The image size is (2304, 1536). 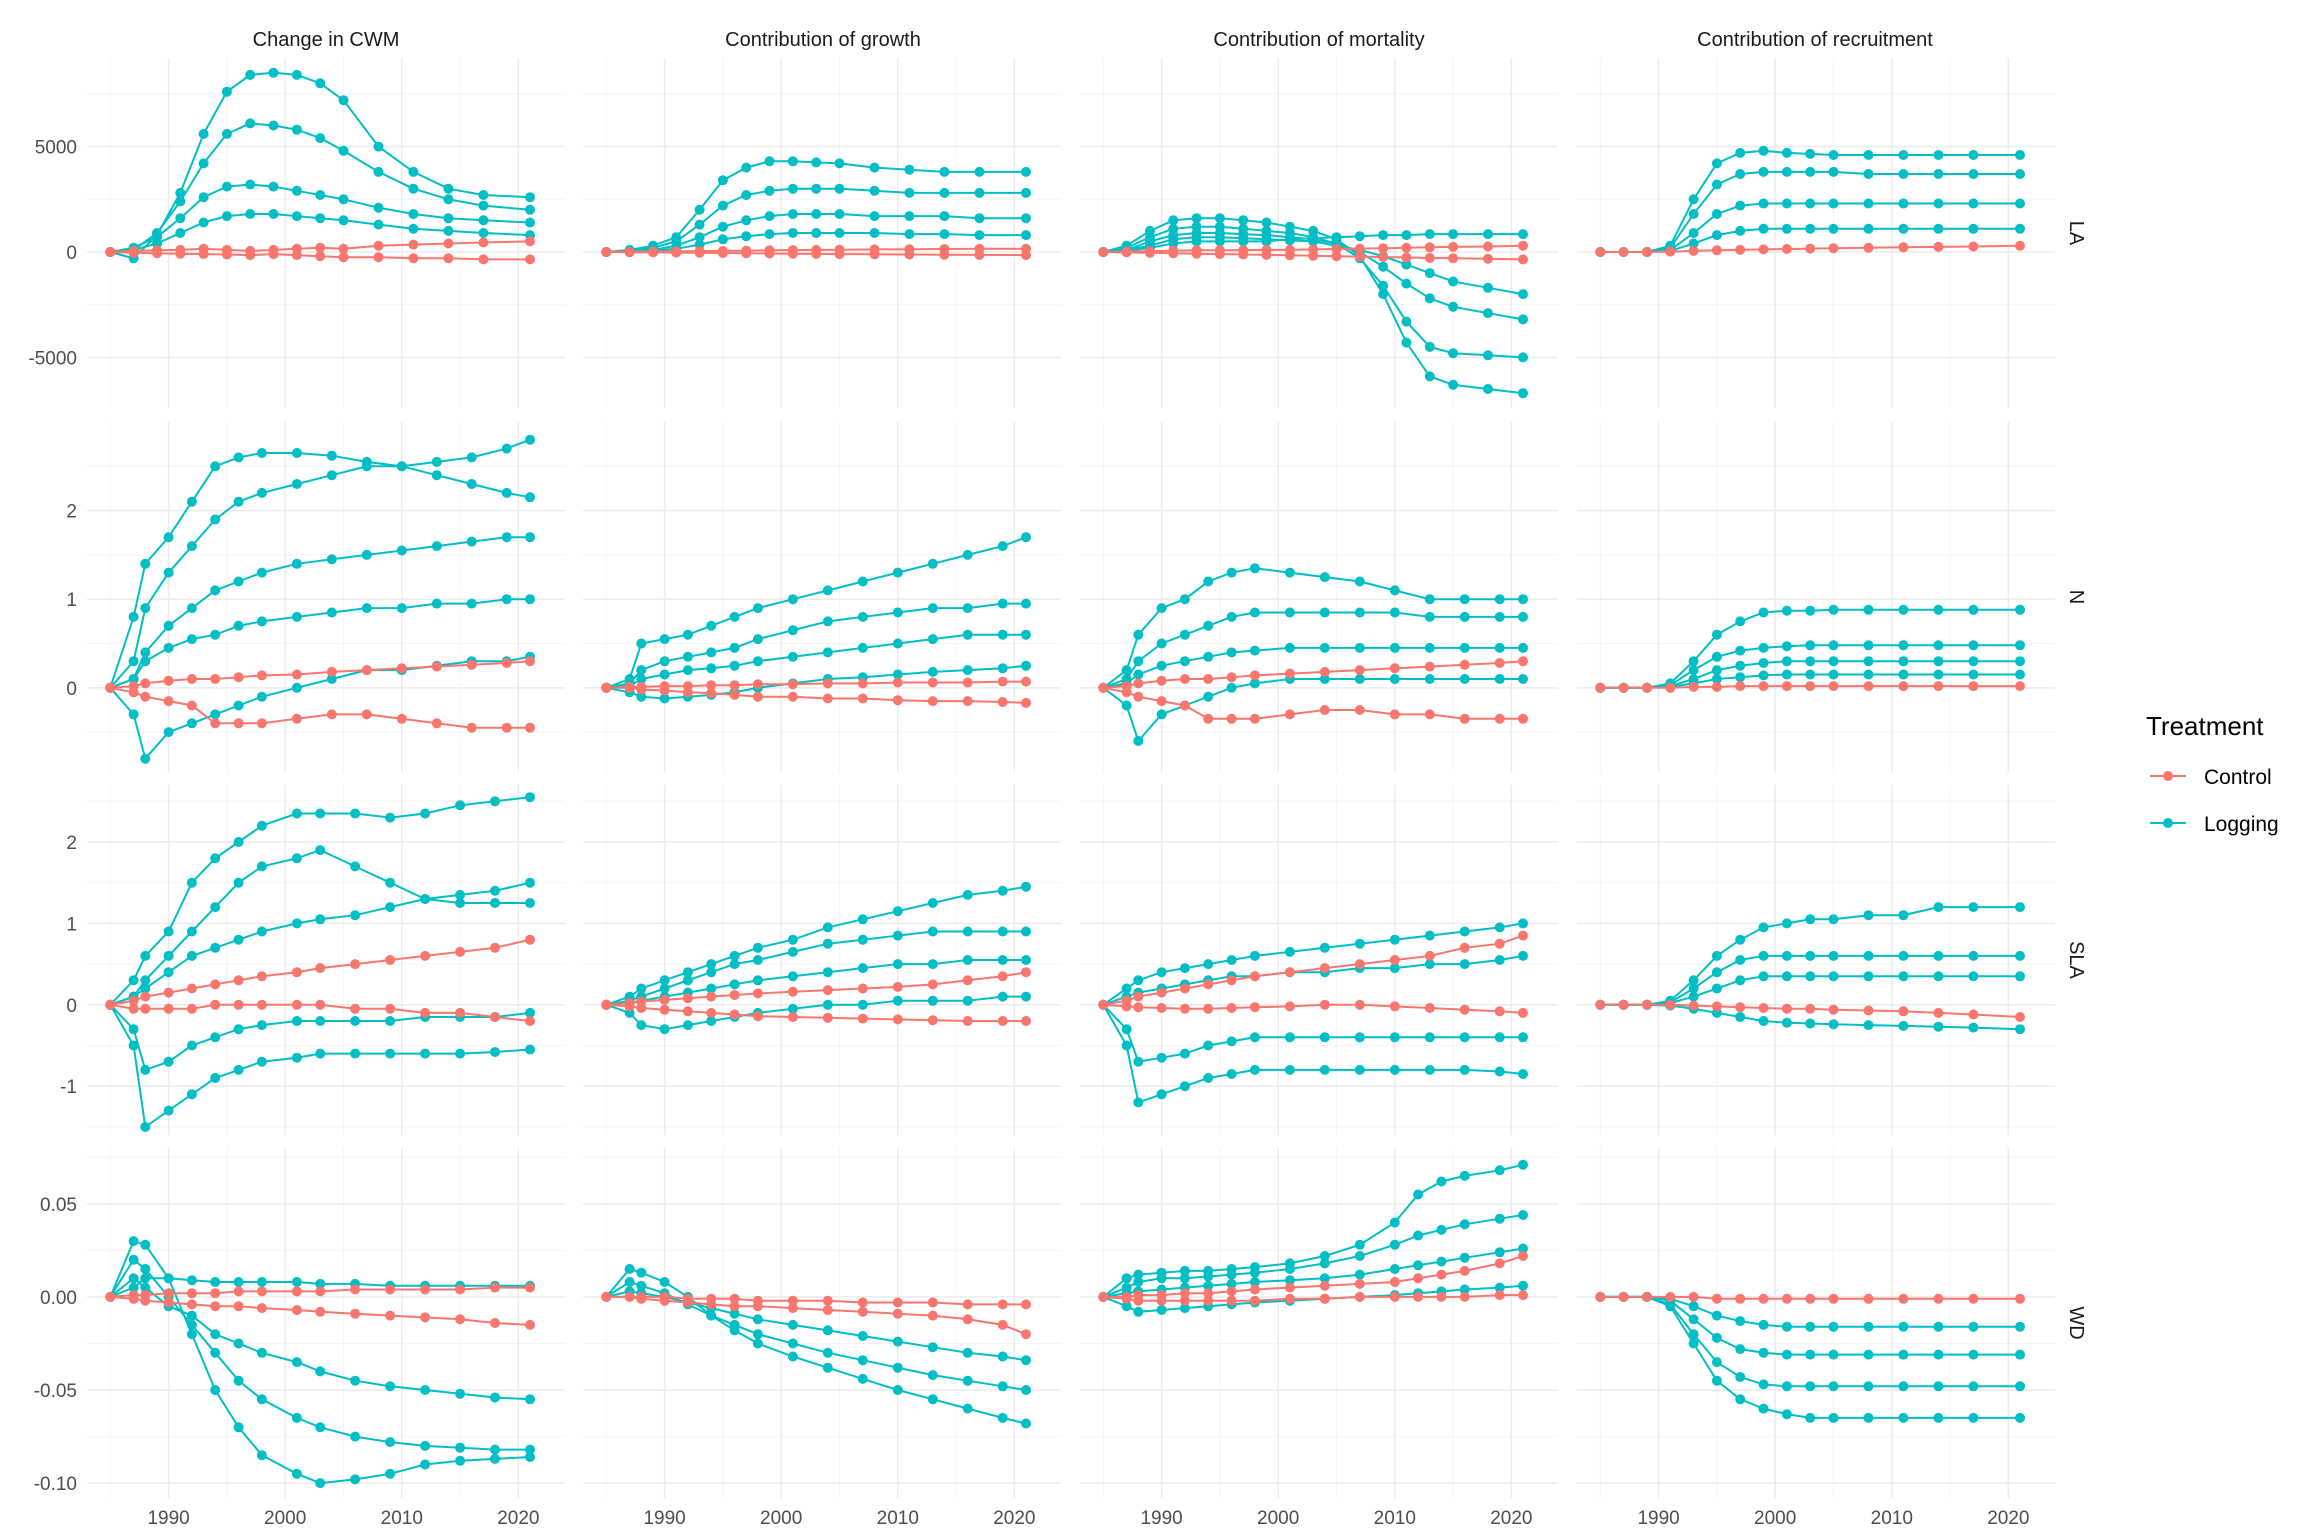 I want to click on panel-sla-contribution-of-recruitment, so click(x=1816, y=960).